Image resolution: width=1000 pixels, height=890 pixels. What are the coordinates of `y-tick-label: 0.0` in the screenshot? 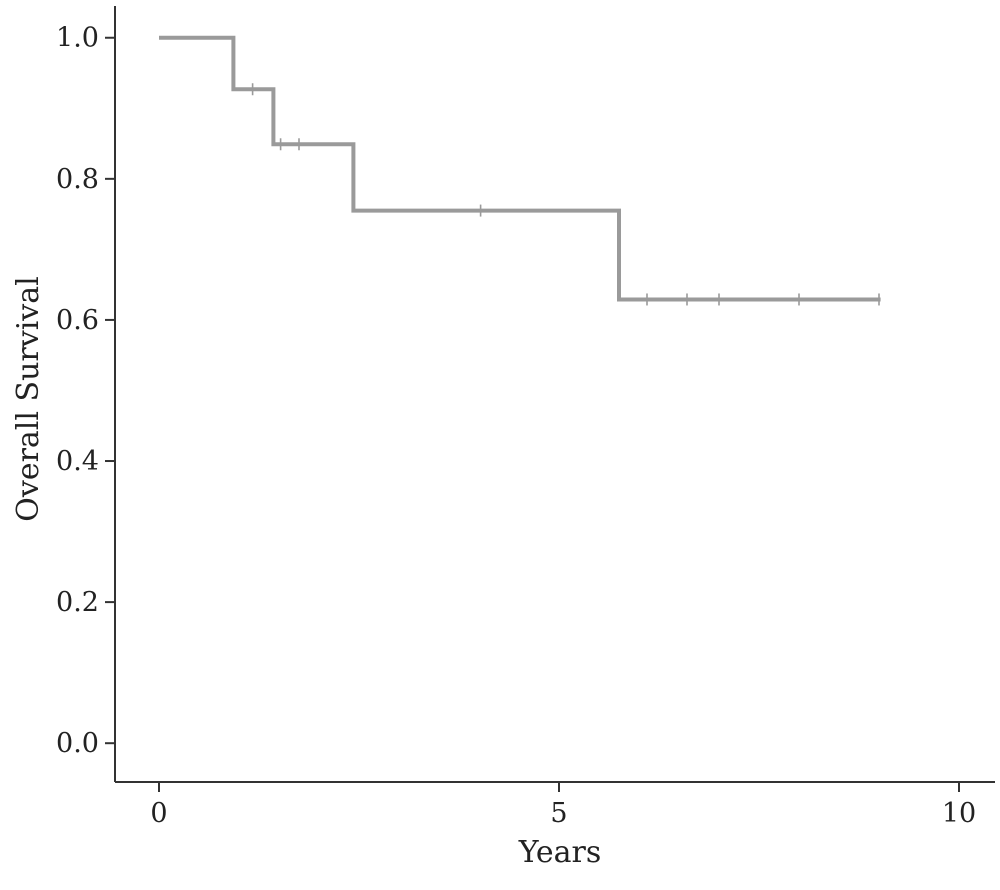 It's located at (77, 743).